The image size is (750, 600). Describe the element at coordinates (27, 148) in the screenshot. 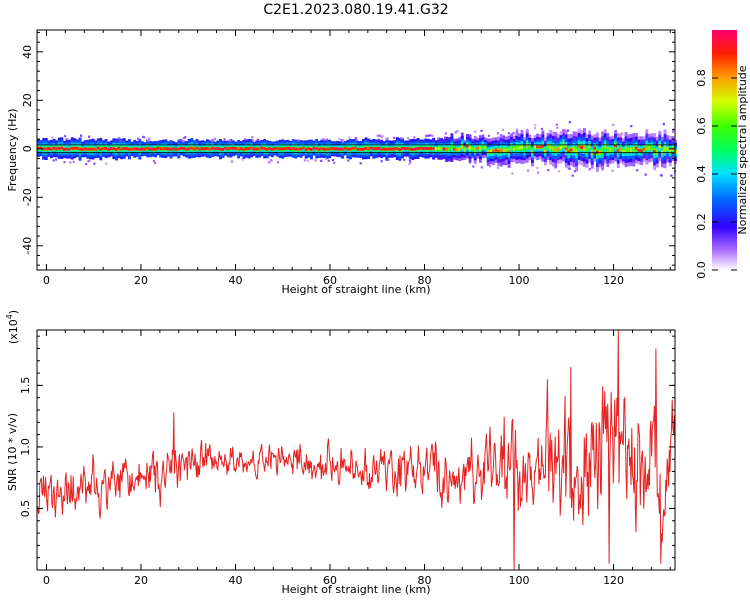

I see `spectrogram-y-tick-label: 0` at that location.